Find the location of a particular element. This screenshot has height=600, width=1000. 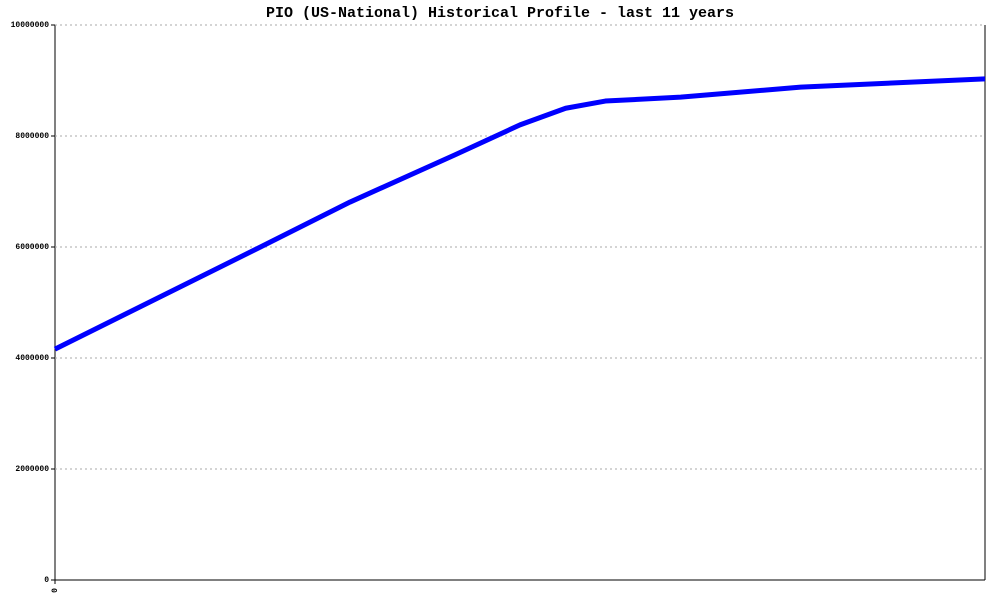

y-tick-label: 10000000 is located at coordinates (30, 25).